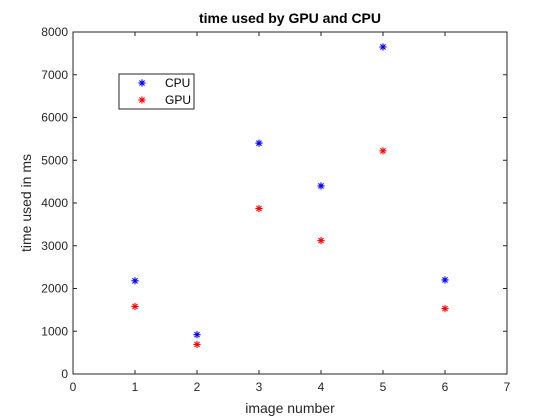  What do you see at coordinates (54, 289) in the screenshot?
I see `y-tick-label: 2000` at bounding box center [54, 289].